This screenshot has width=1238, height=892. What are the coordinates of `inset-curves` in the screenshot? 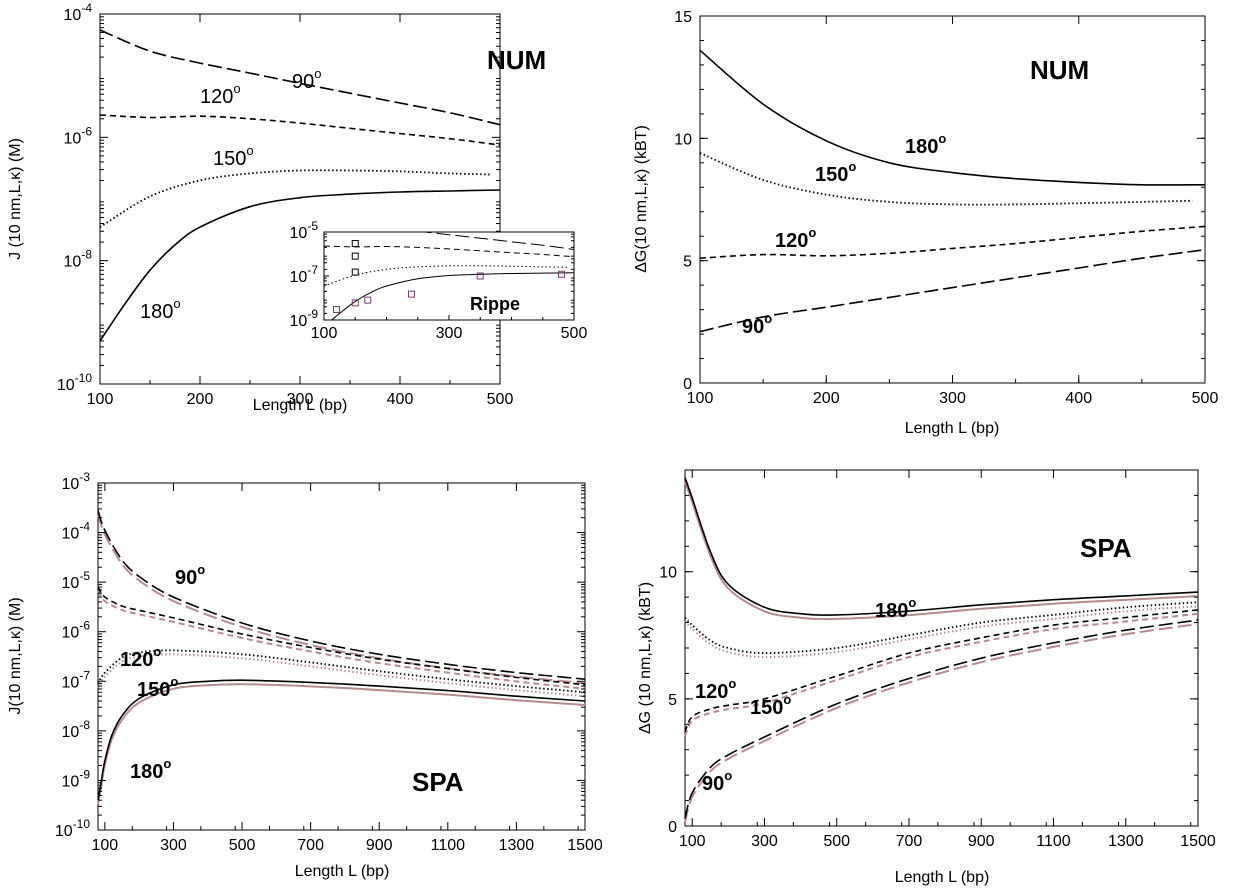 It's located at (449, 276).